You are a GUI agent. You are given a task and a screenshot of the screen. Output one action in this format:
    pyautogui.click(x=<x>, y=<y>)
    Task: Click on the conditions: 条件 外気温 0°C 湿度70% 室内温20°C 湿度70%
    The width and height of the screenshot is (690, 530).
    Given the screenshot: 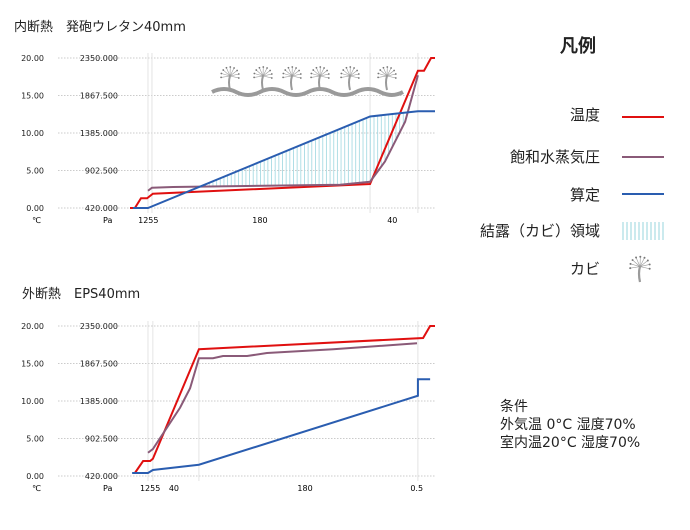 What is the action you would take?
    pyautogui.click(x=570, y=425)
    